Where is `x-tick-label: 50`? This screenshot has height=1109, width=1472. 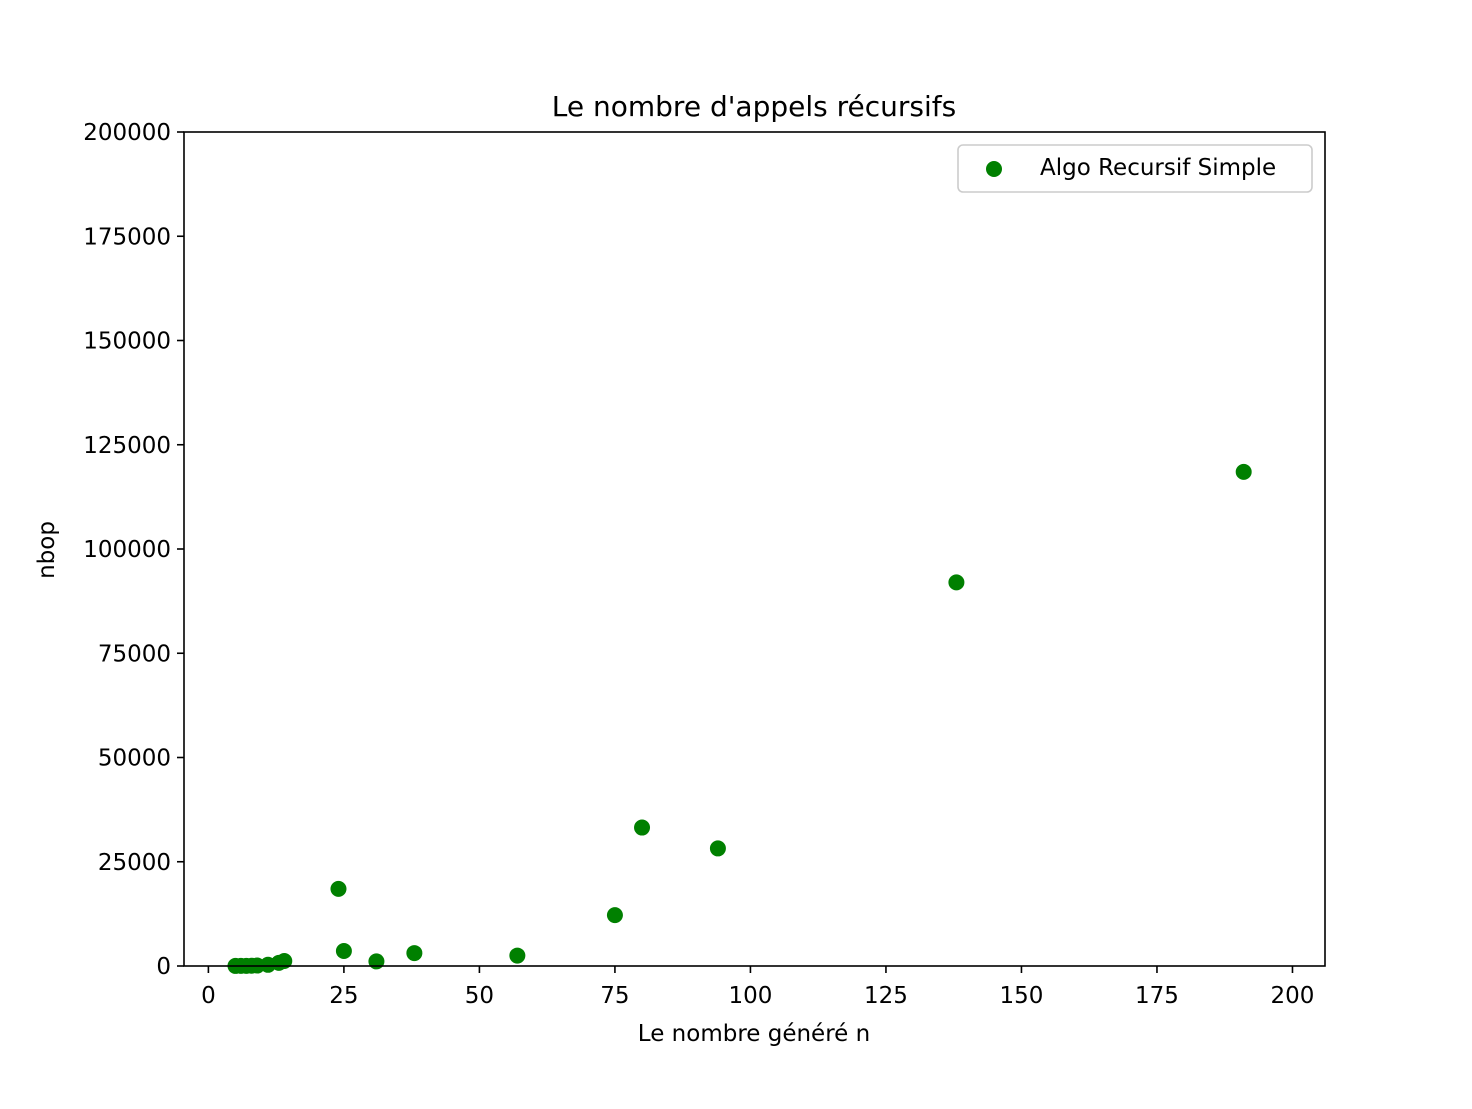
x-tick-label: 50 is located at coordinates (479, 996).